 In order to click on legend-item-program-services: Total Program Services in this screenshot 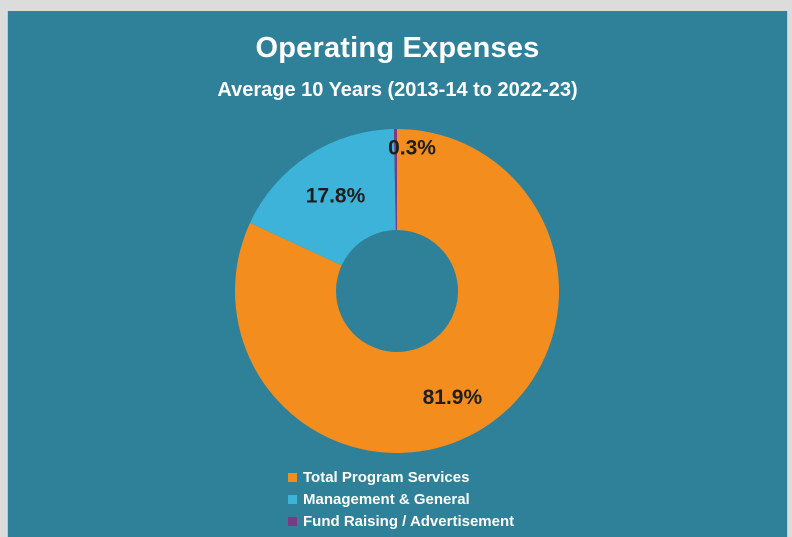, I will do `click(401, 477)`.